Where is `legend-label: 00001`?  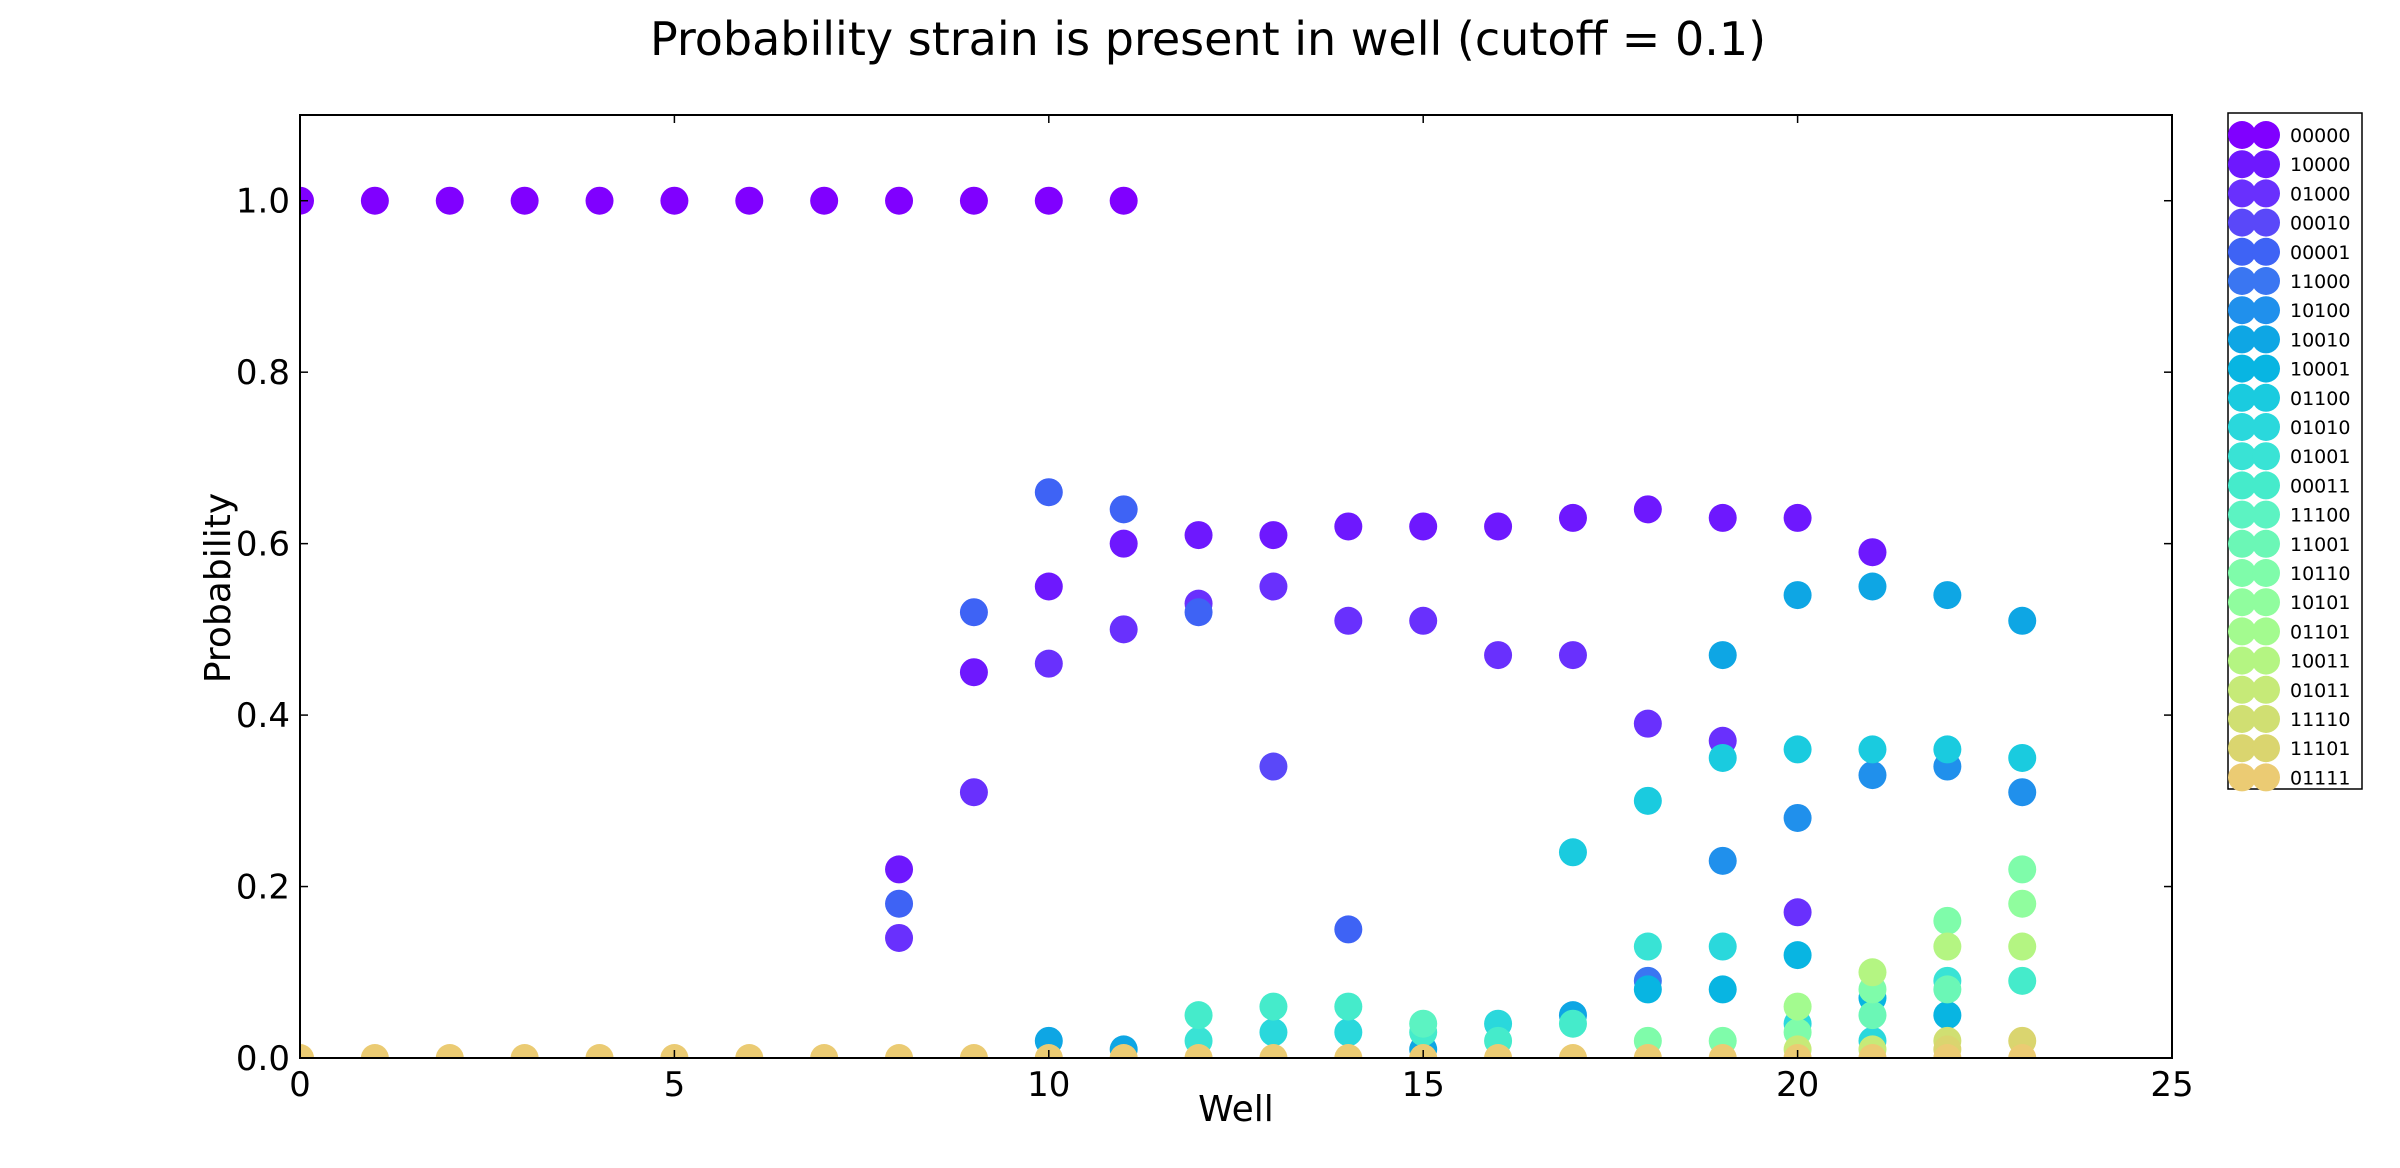
legend-label: 00001 is located at coordinates (2320, 253).